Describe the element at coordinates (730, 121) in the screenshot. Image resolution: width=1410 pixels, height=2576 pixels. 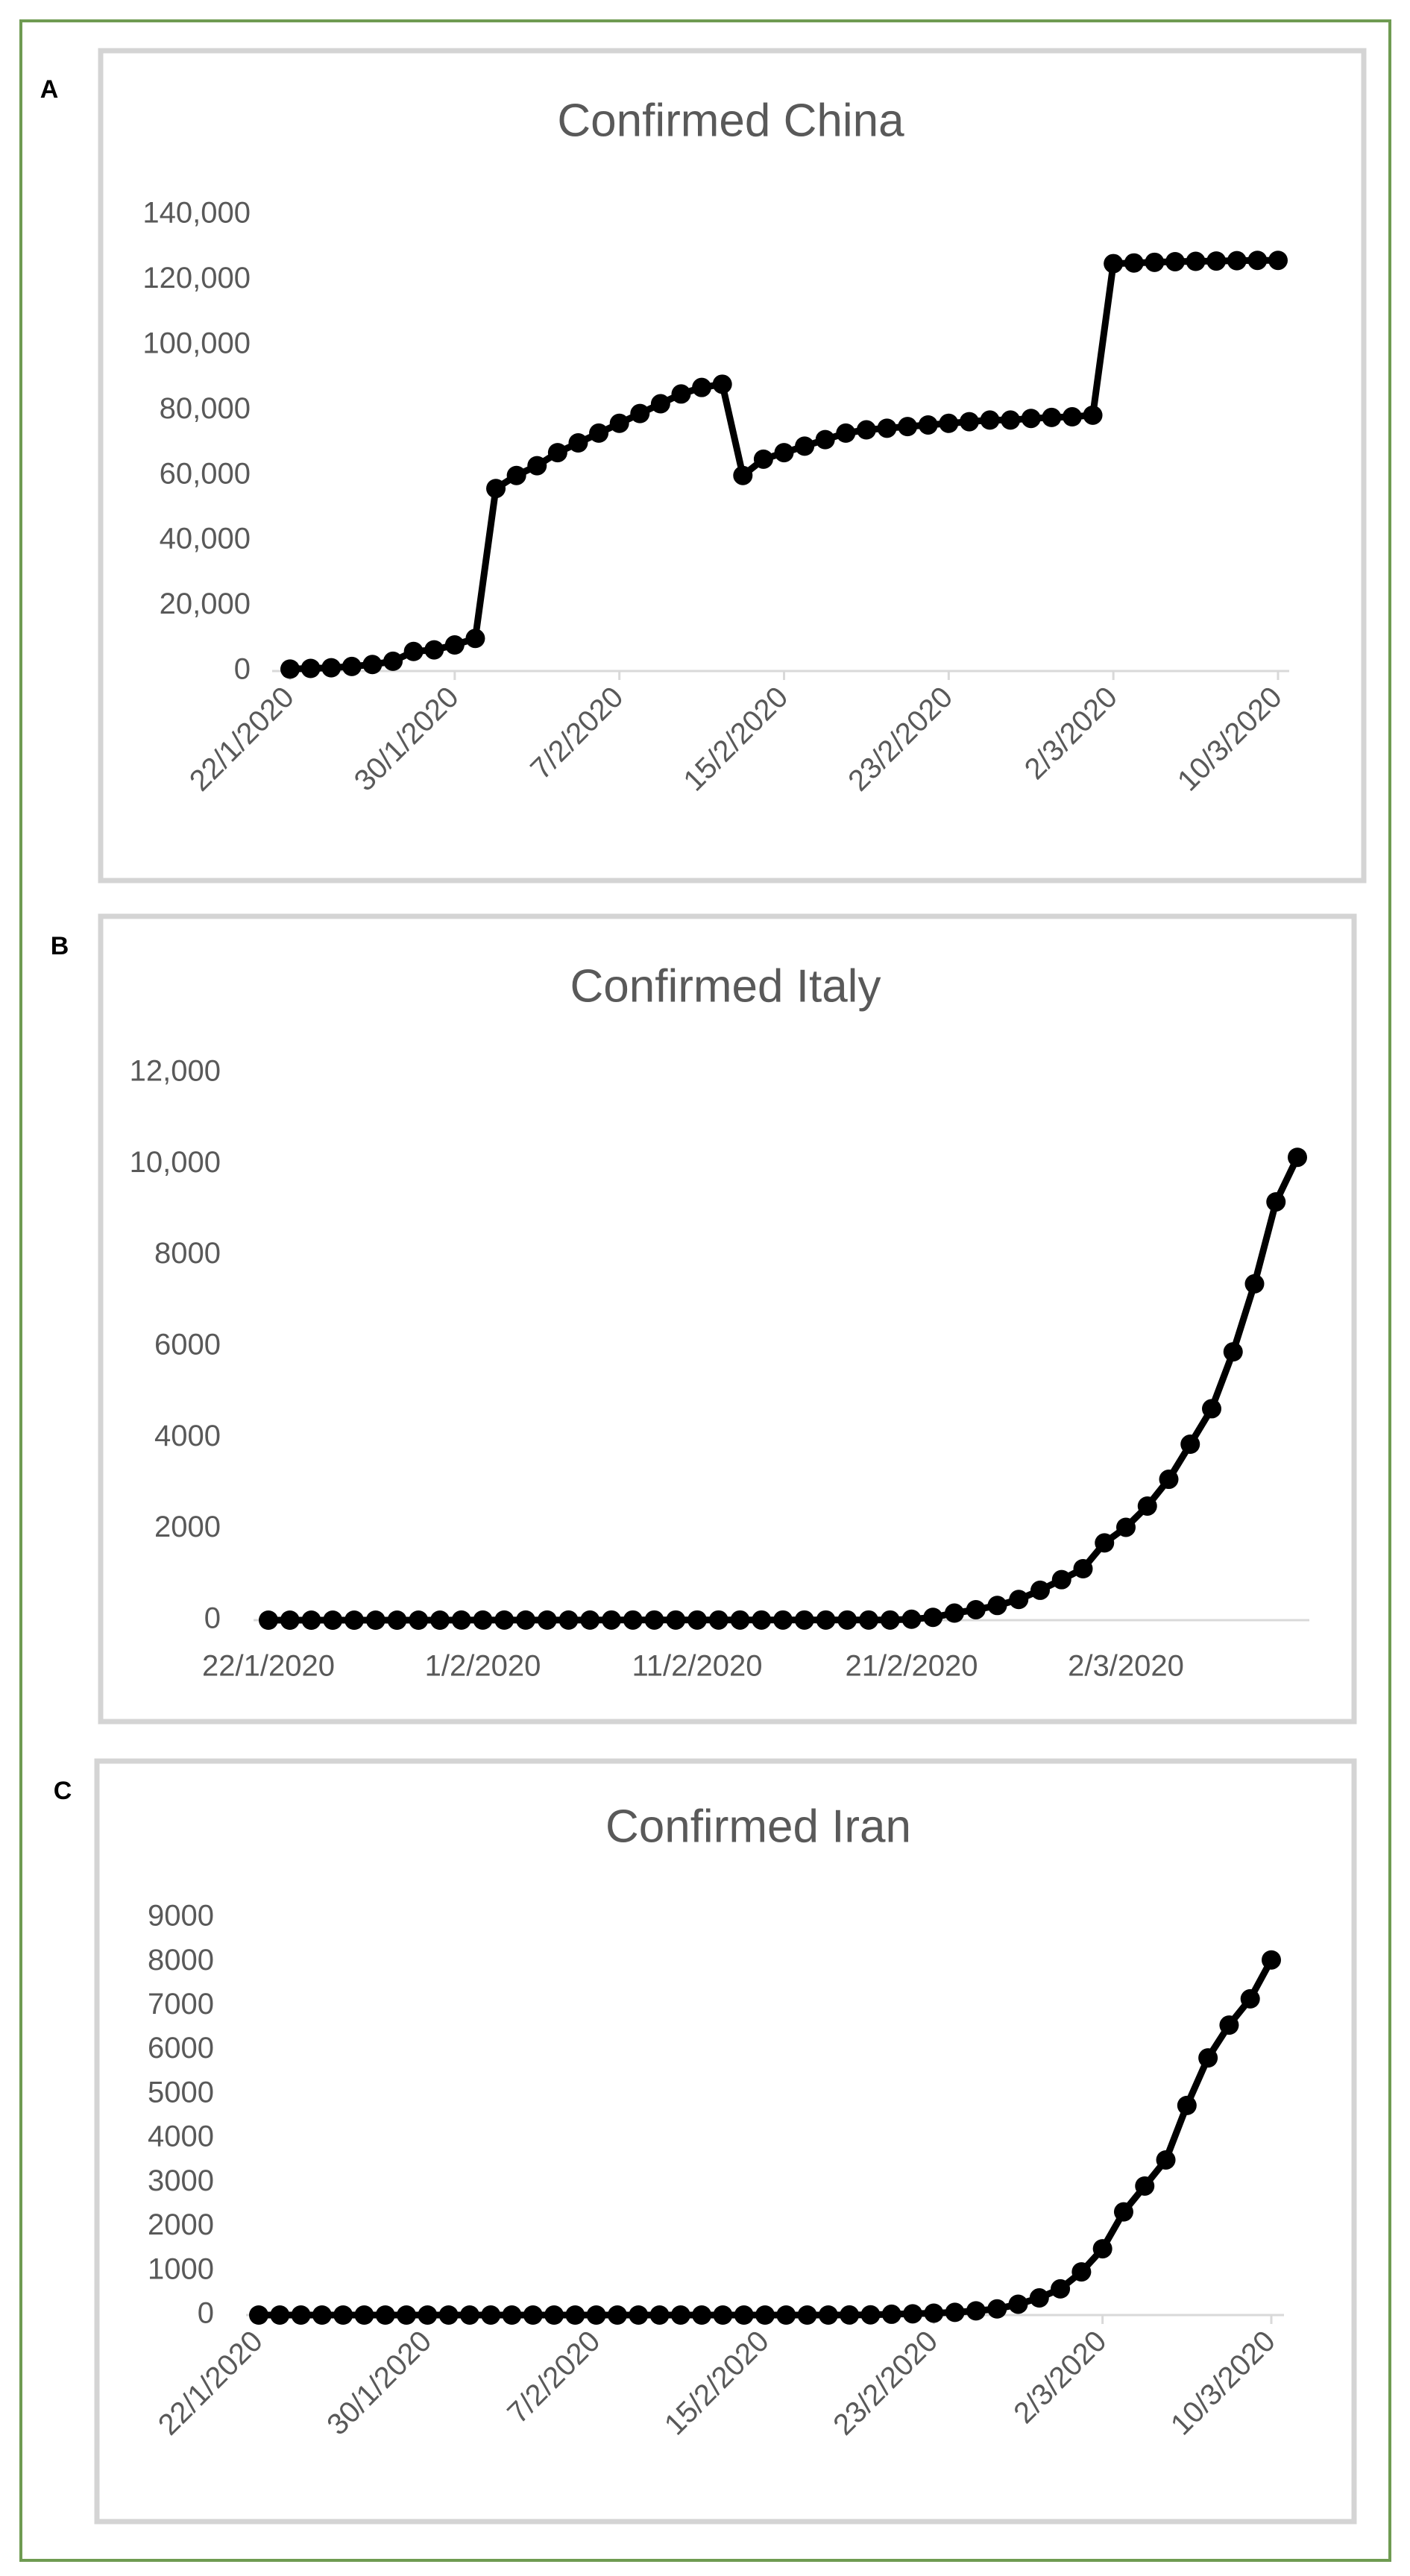
I see `chart-title: Confirmed China` at that location.